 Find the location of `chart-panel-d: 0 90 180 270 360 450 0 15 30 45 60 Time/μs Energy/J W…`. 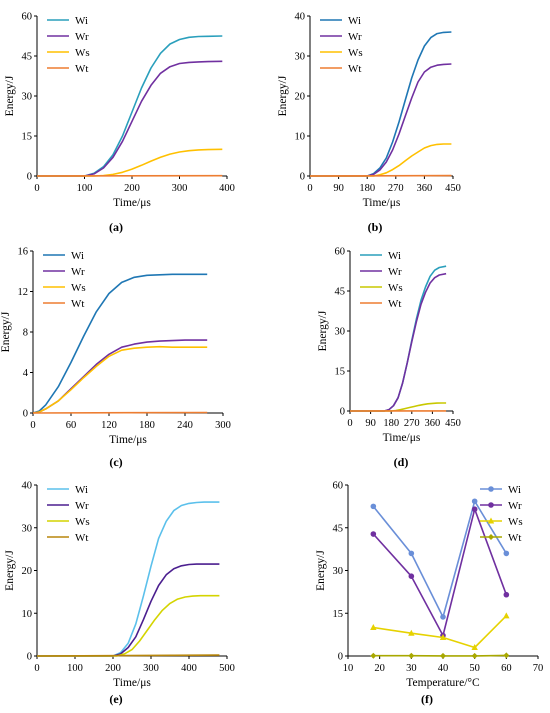

chart-panel-d: 0 90 180 270 360 450 0 15 30 45 60 Time/μs Energy/J W… is located at coordinates (389, 358).